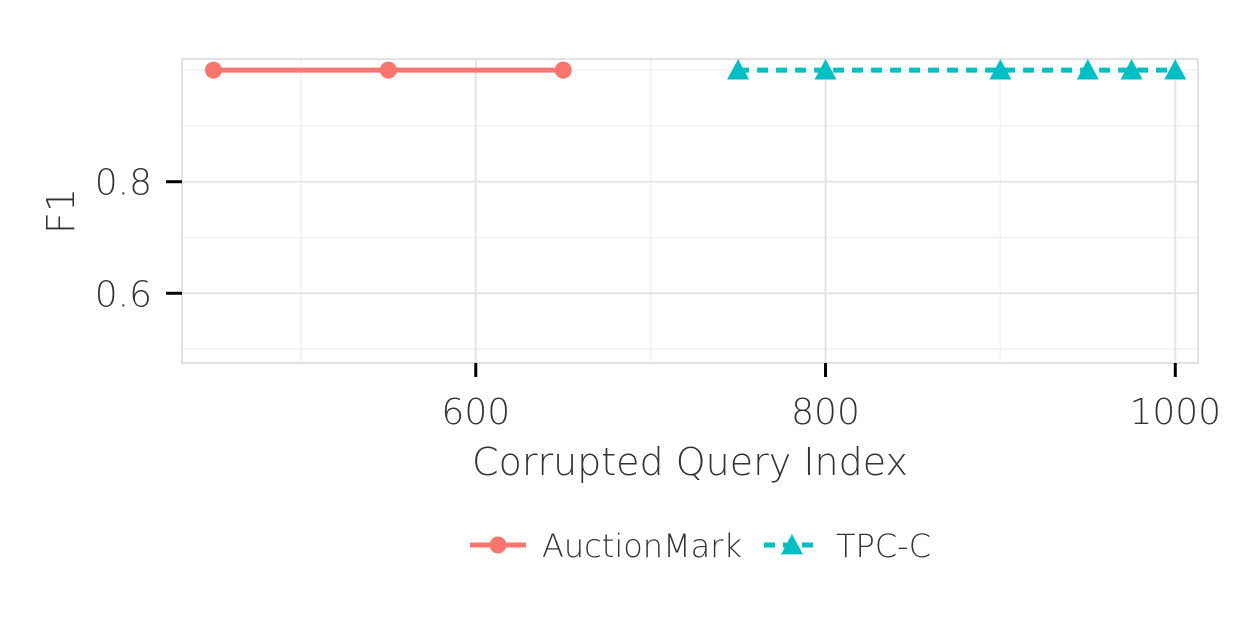 The width and height of the screenshot is (1259, 629). I want to click on legend-item-auctionmark: AuctionMark, so click(606, 546).